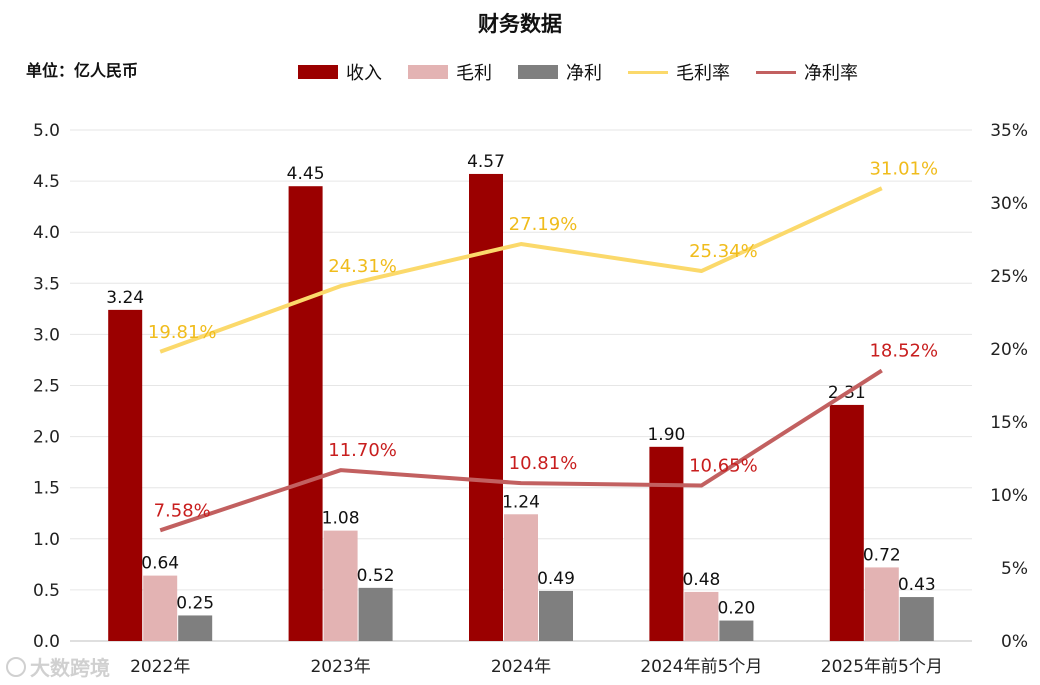 This screenshot has width=1040, height=685. I want to click on y-tick-label: 1.0, so click(46, 540).